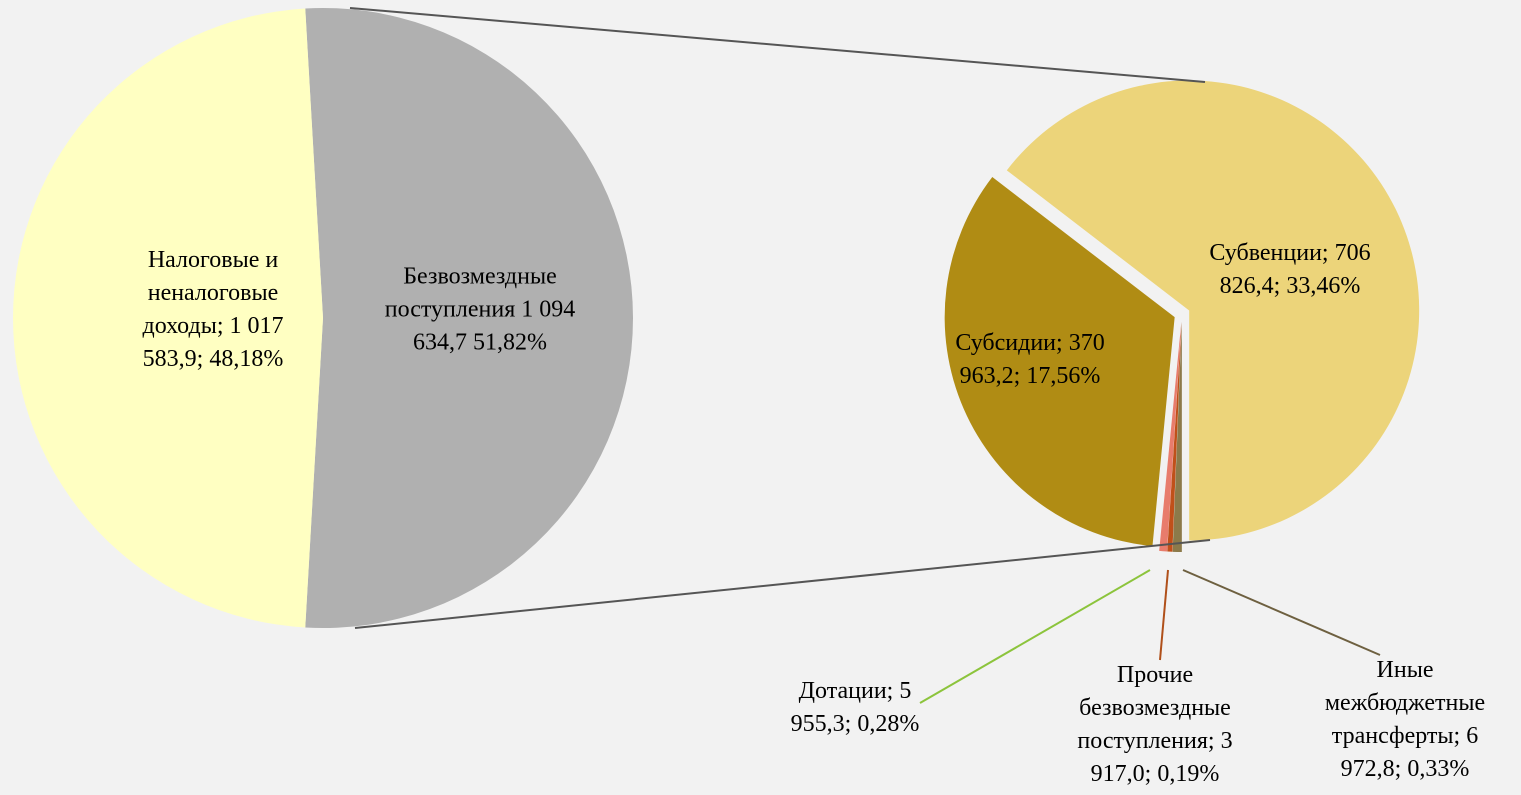  I want to click on slice-name: Налоговые и неналоговые доходы;, so click(210, 293).